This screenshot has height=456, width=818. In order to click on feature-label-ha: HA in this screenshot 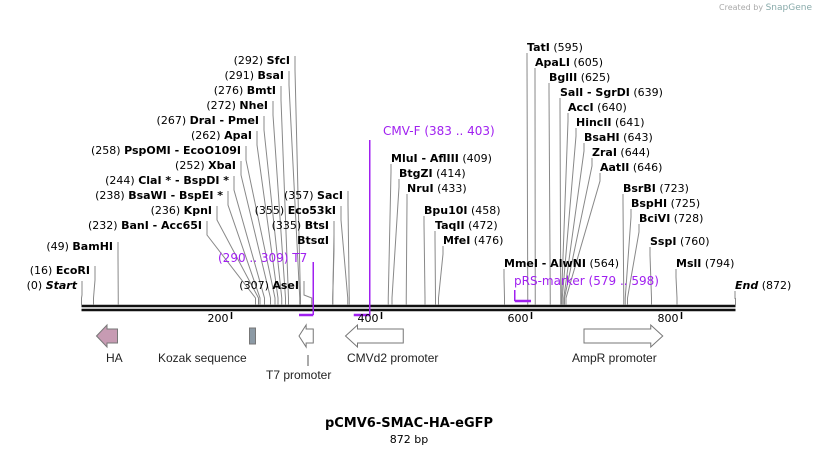, I will do `click(114, 358)`.